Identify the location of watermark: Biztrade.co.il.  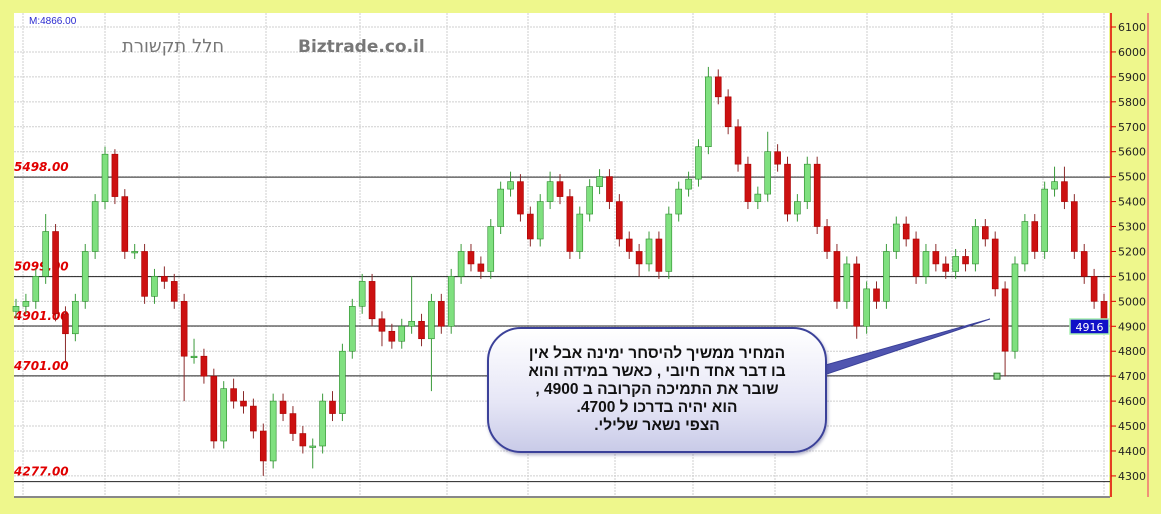
(361, 47).